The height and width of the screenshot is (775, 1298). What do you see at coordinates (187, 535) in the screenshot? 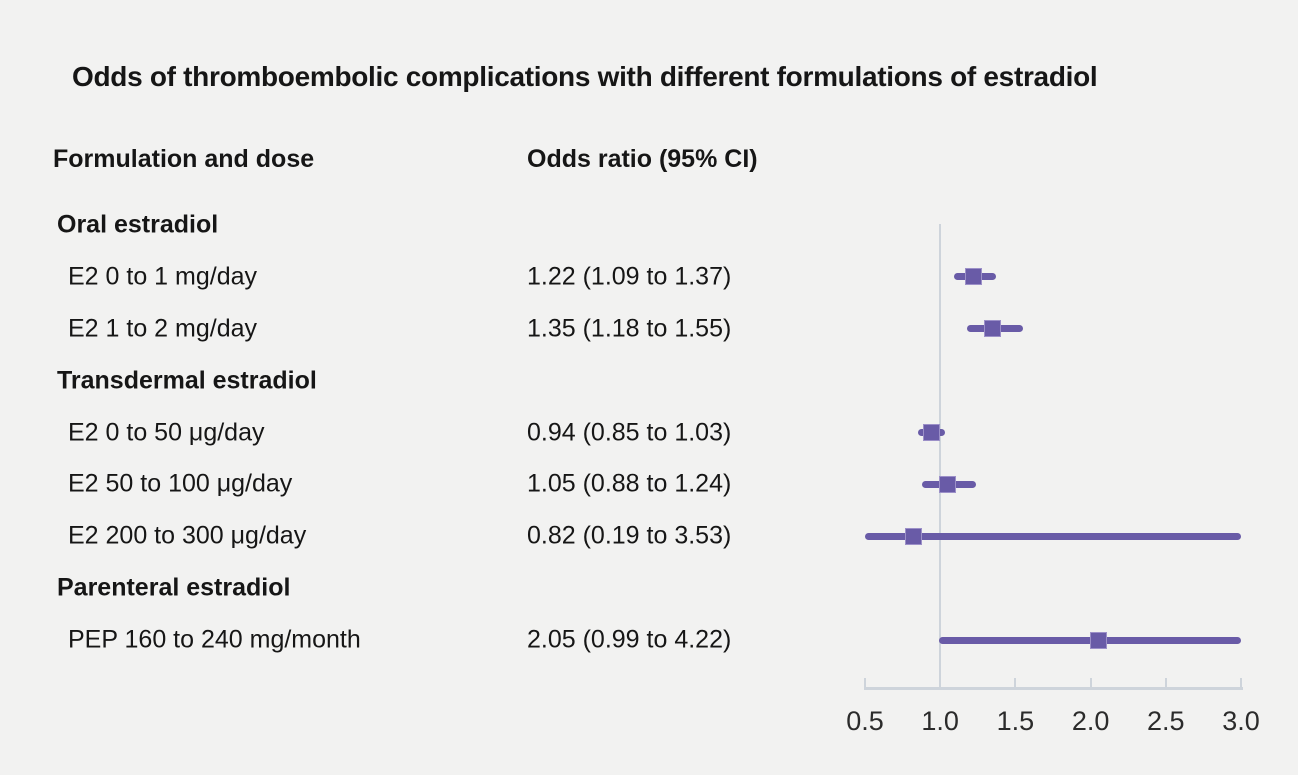
I see `row-label: E2 200 to 300 μg/day` at bounding box center [187, 535].